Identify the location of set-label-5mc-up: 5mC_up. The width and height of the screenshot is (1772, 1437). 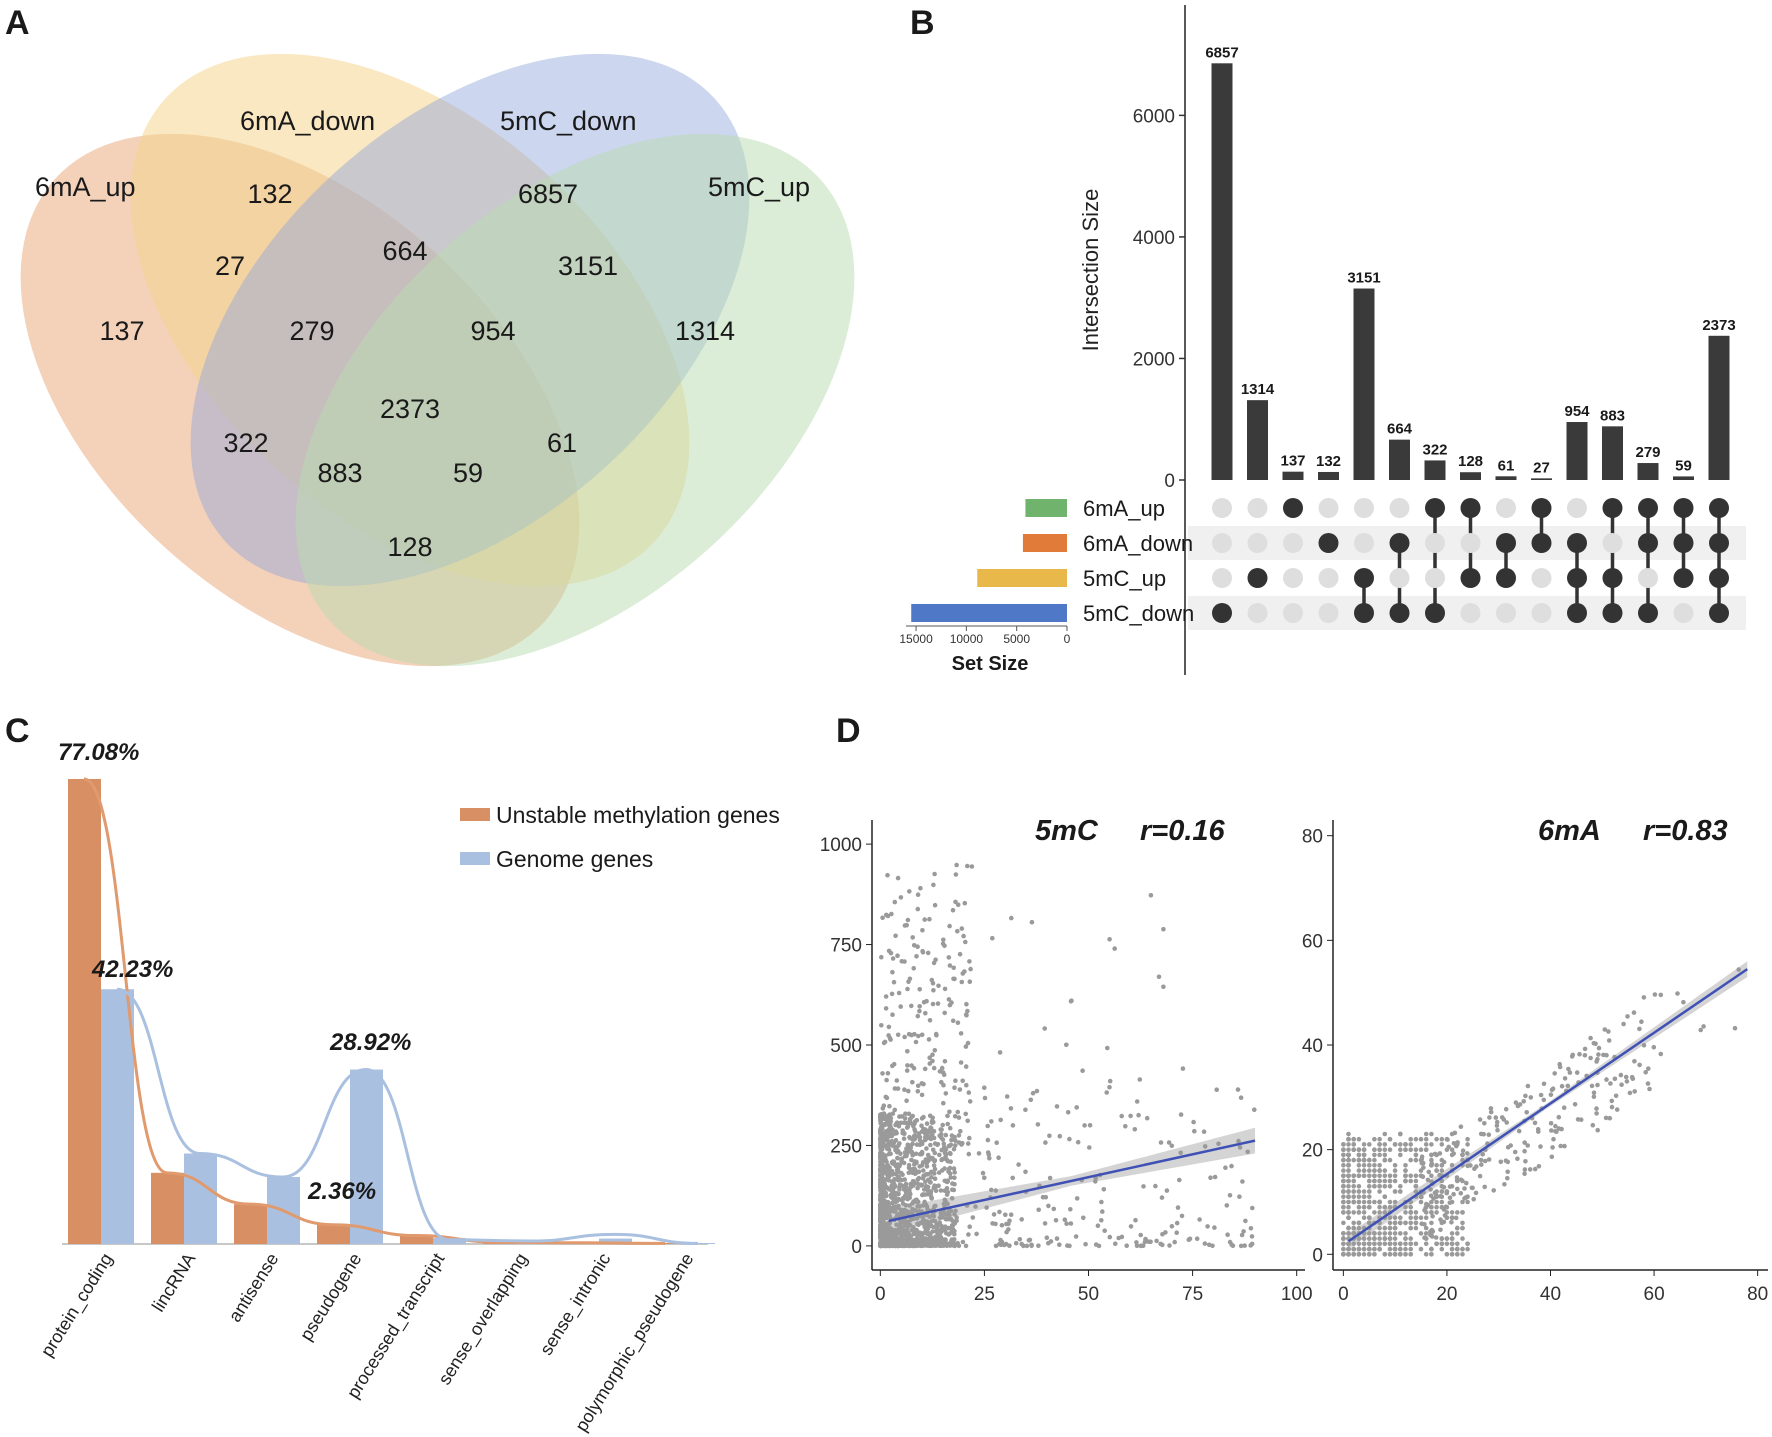
(1124, 578).